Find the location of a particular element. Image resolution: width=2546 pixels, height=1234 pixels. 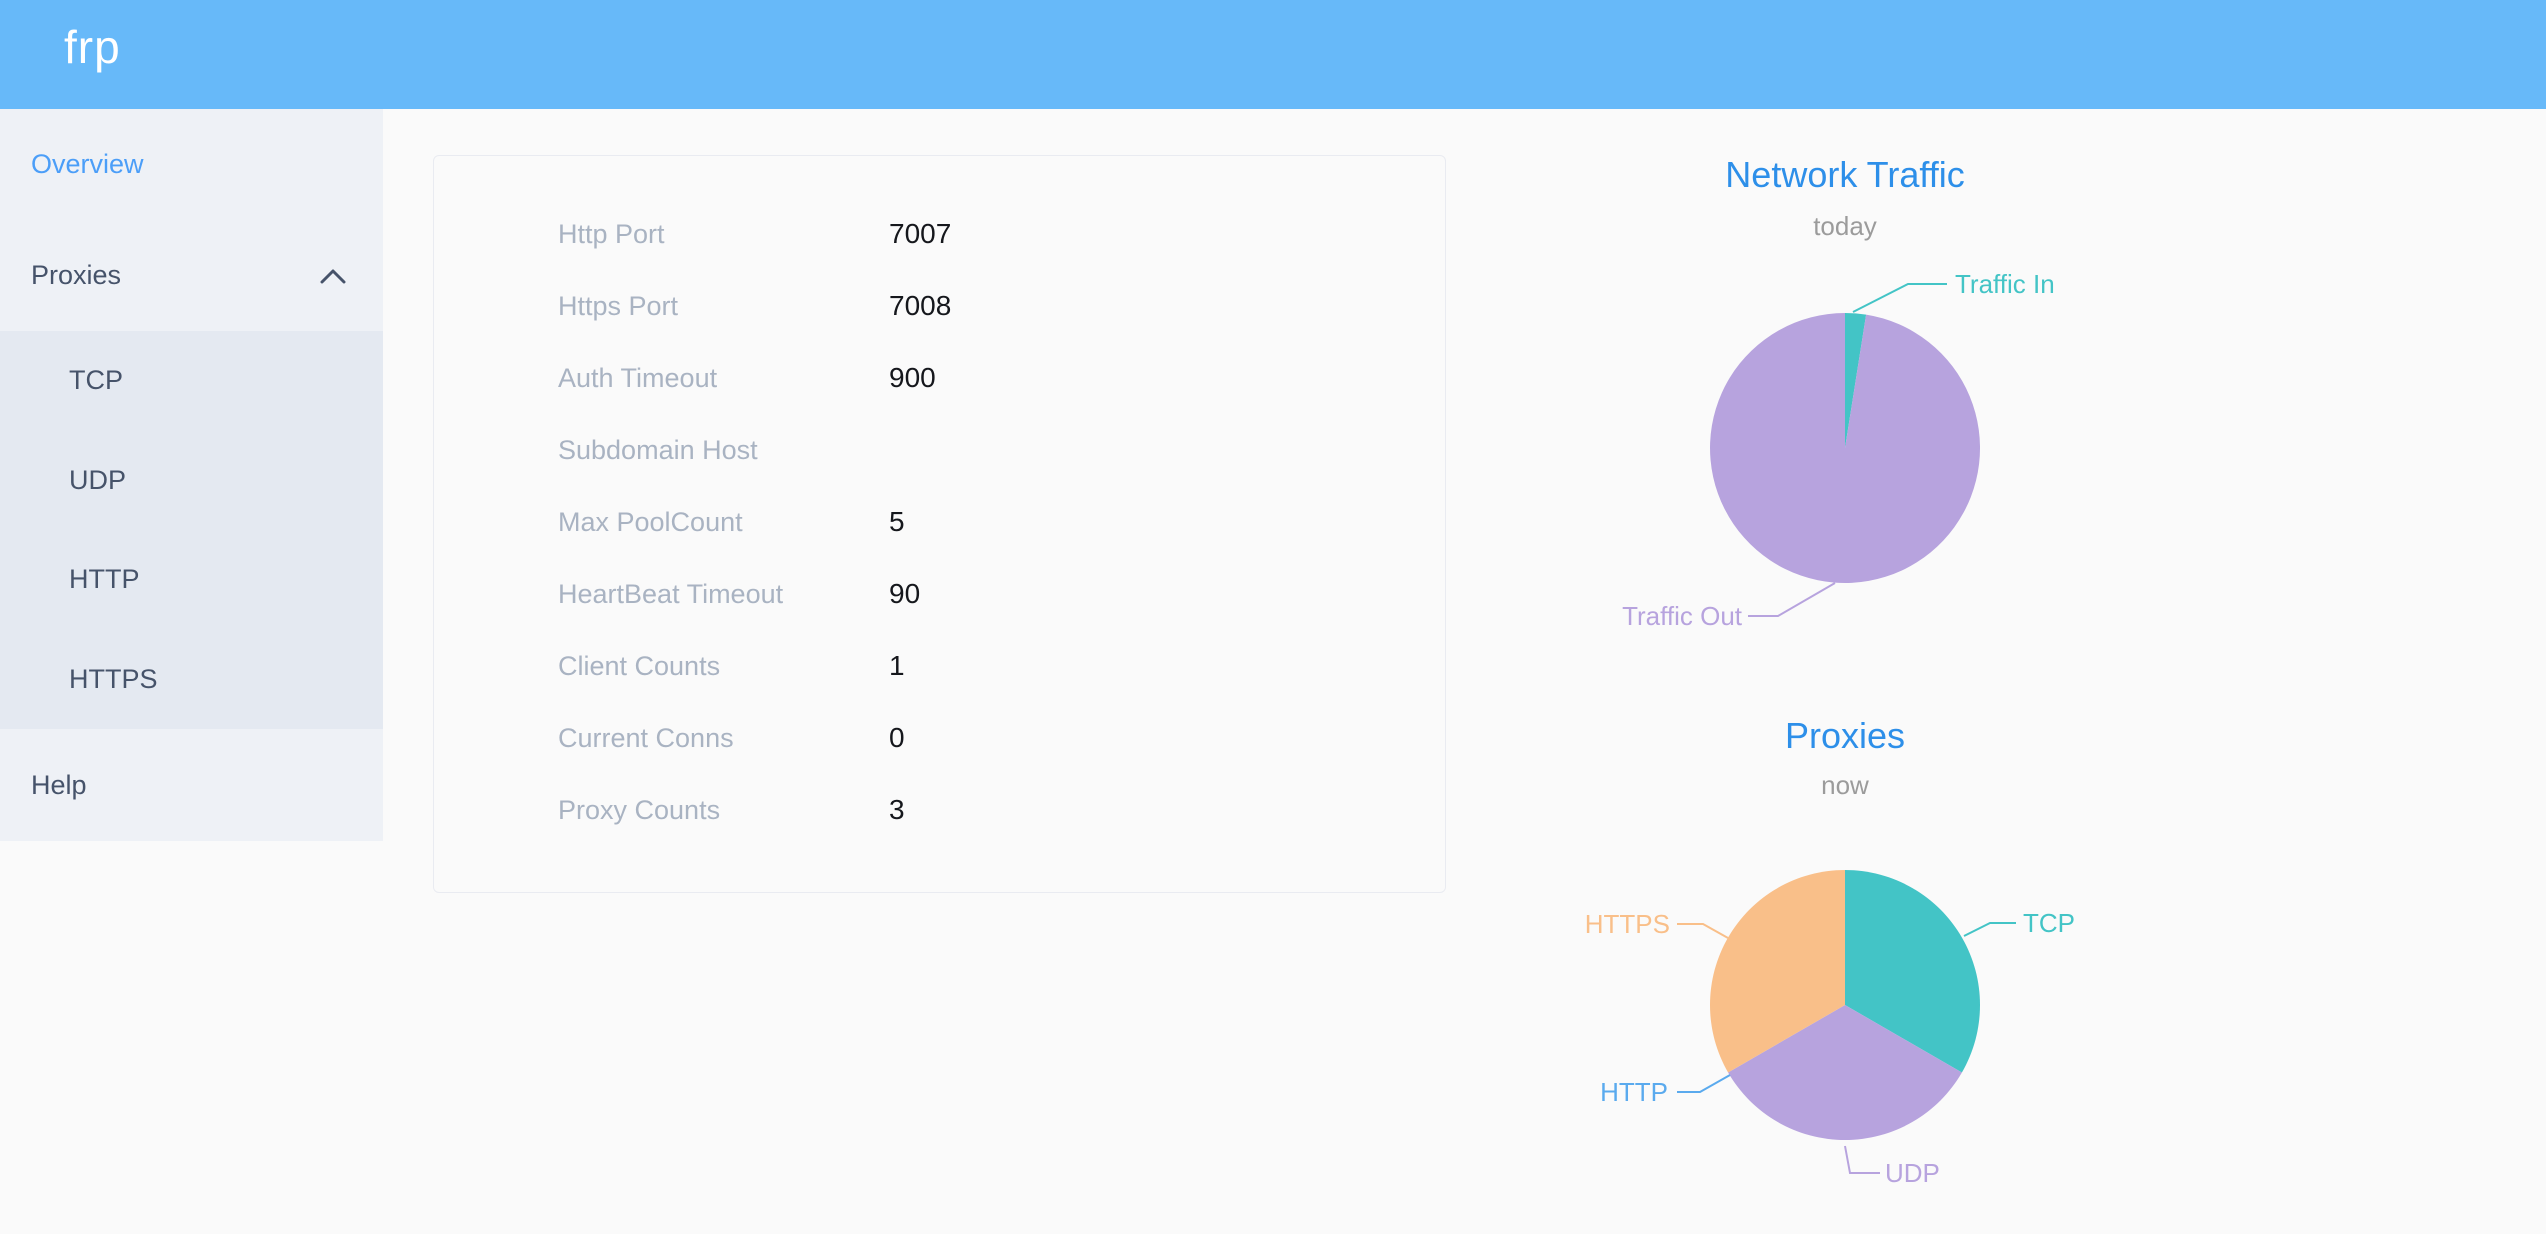

tcp-label-line is located at coordinates (1989, 929).